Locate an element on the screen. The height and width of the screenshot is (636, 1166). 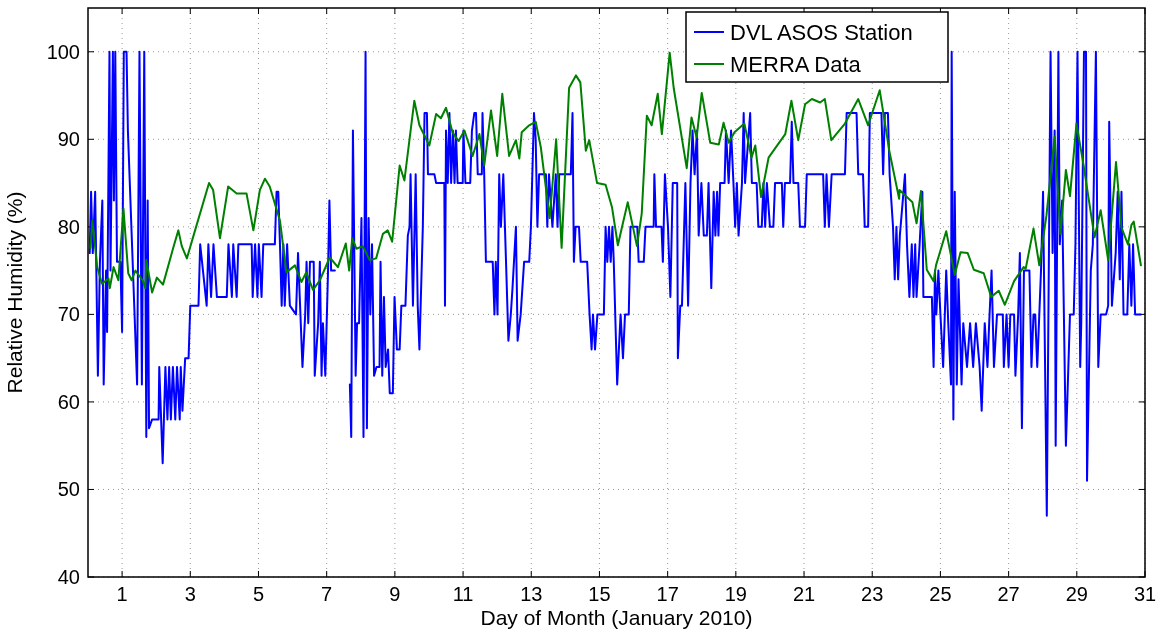
y-tick-label: 70 is located at coordinates (68, 314).